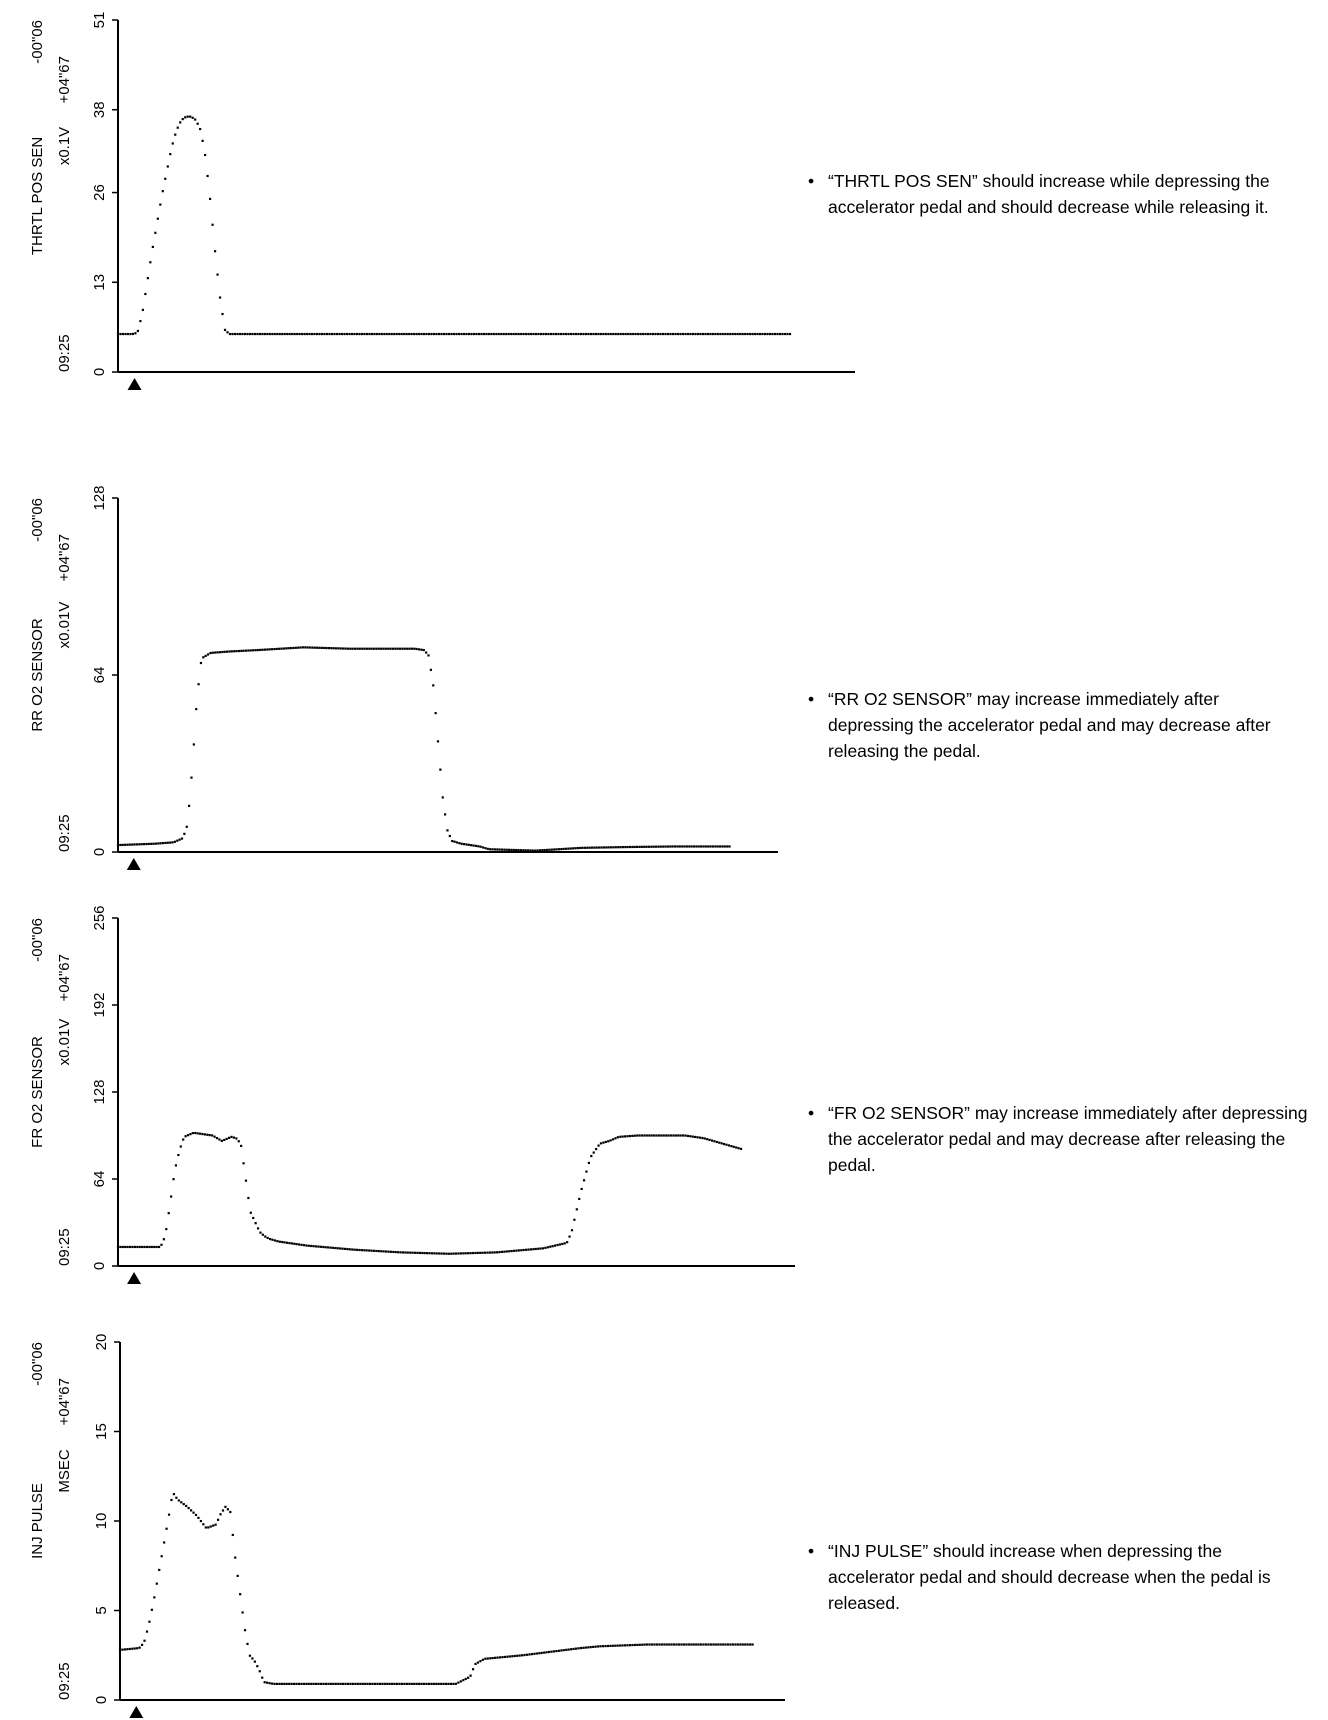 This screenshot has height=1720, width=1328. I want to click on y-tick-label: 192, so click(99, 1004).